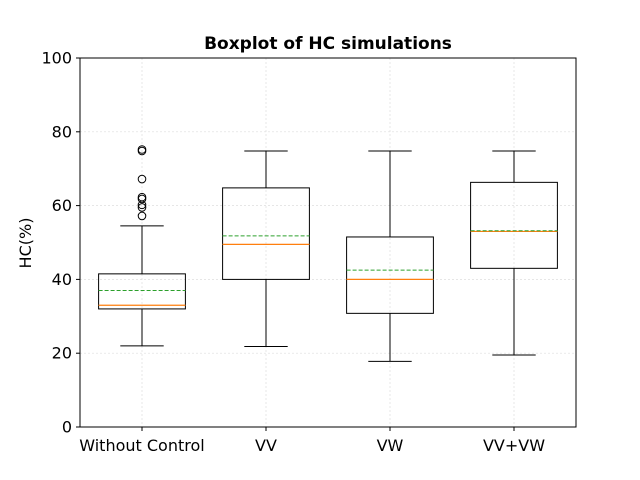 The height and width of the screenshot is (480, 640). Describe the element at coordinates (62, 131) in the screenshot. I see `y-tick-label: 80` at that location.